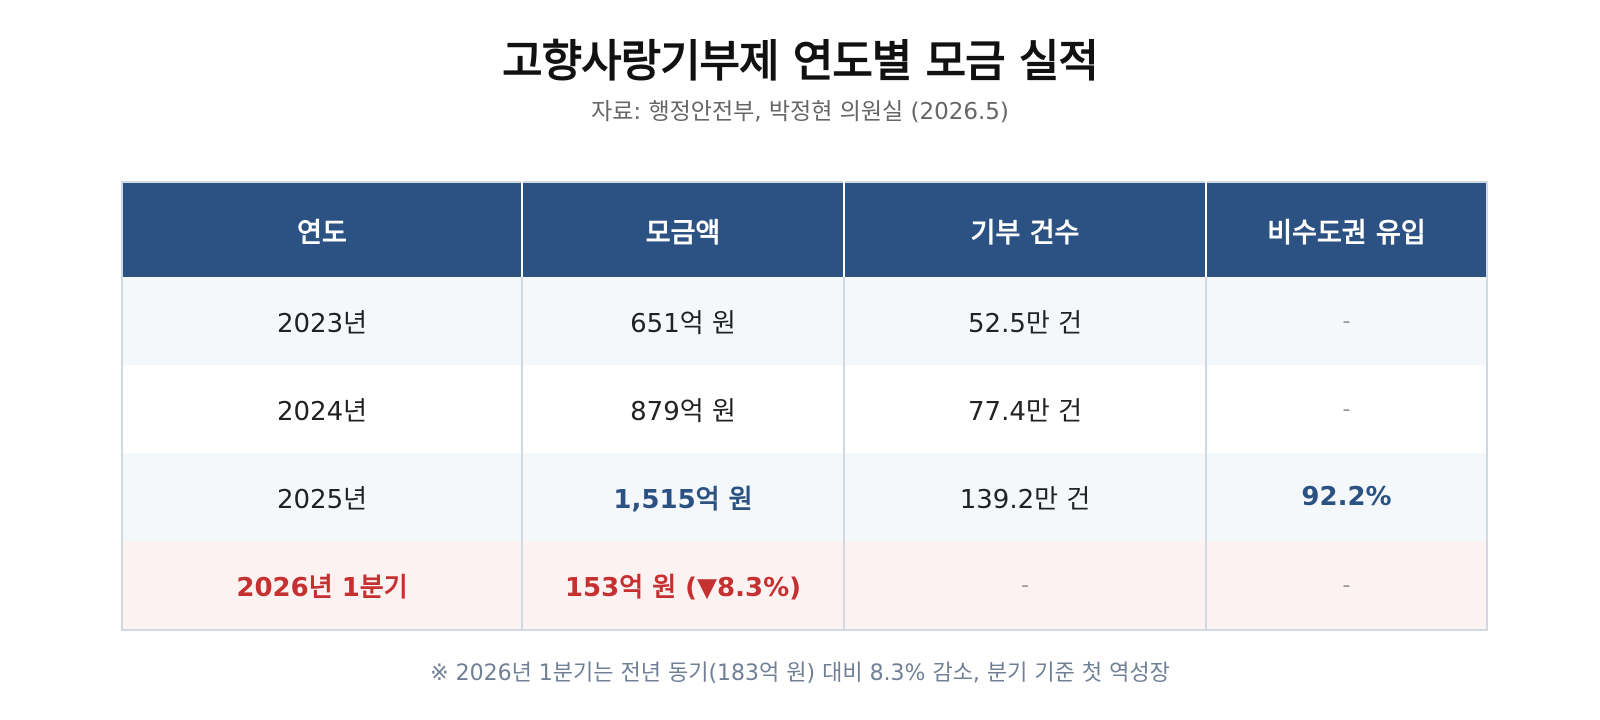  What do you see at coordinates (322, 497) in the screenshot?
I see `cell-year: 2025년` at bounding box center [322, 497].